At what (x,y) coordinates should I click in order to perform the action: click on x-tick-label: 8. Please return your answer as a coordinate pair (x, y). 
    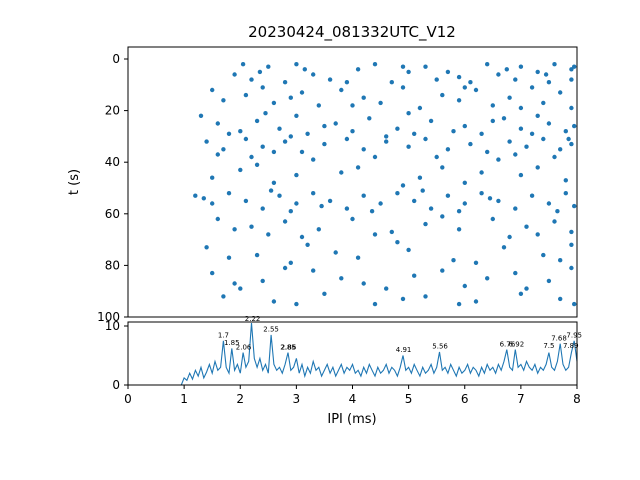
    Looking at the image, I should click on (577, 399).